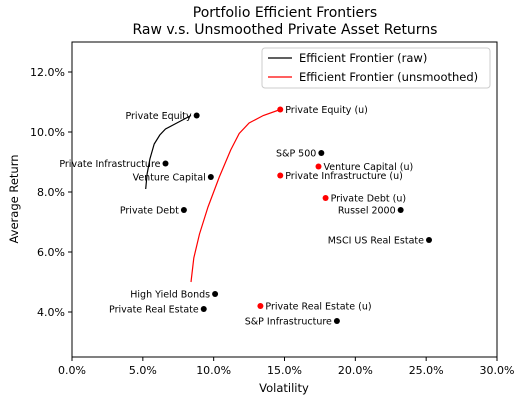  I want to click on point-private-infrastructure, so click(165, 163).